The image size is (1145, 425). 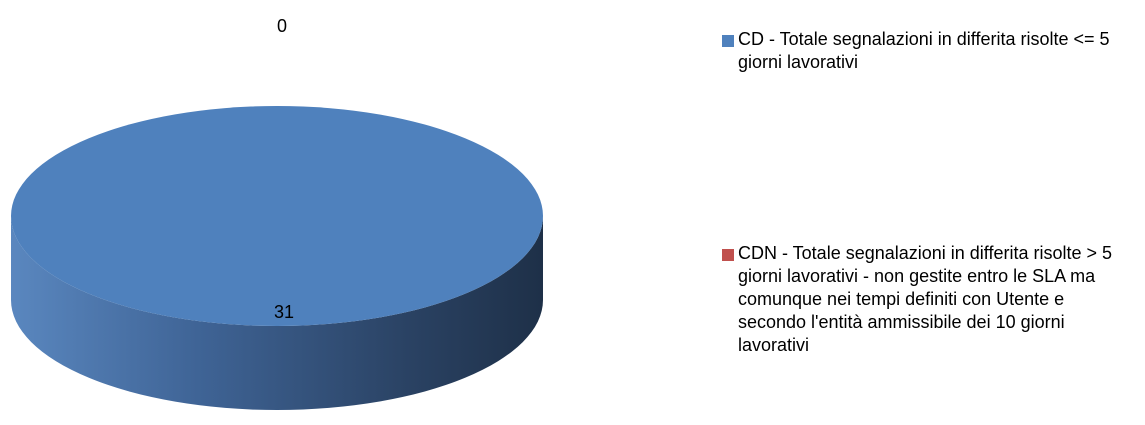 I want to click on data-label-cdn: 0, so click(x=282, y=26).